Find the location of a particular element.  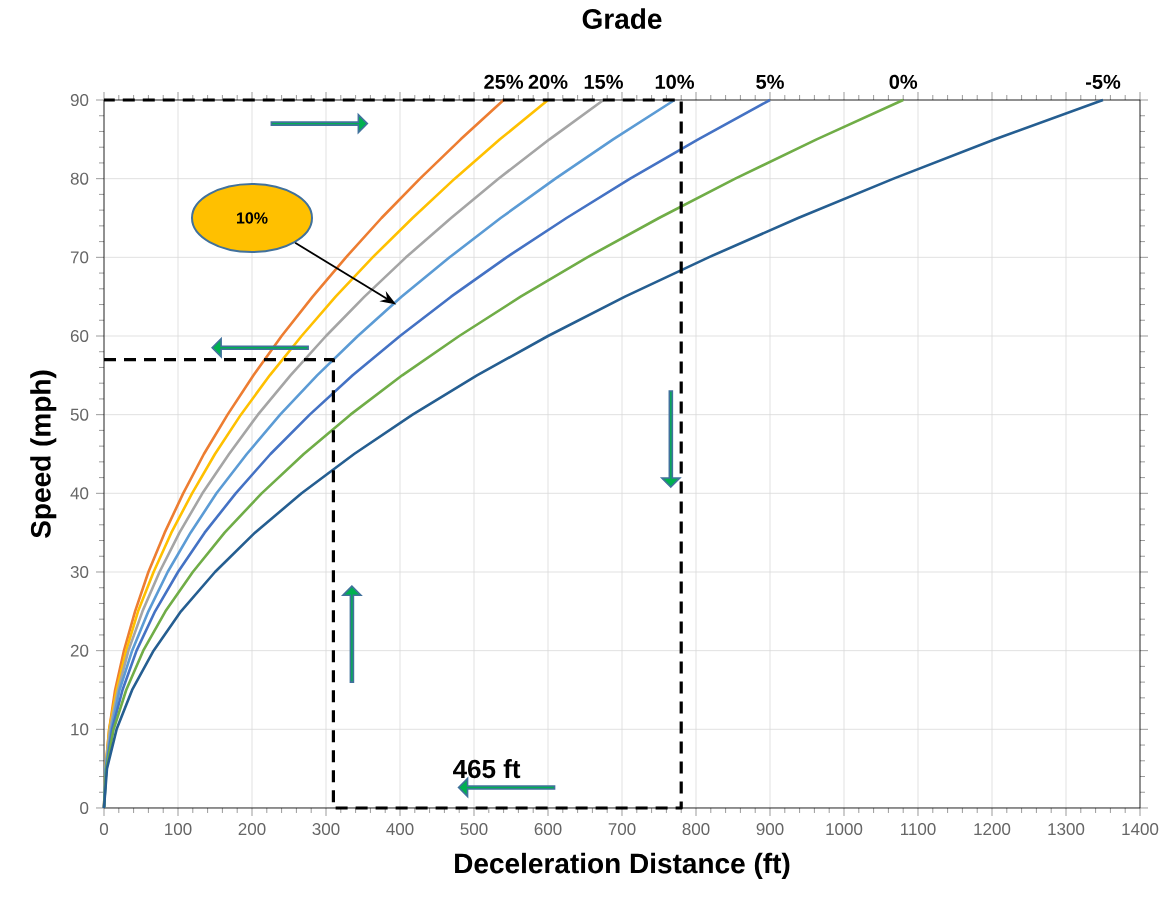

x-tick-label: 1400 is located at coordinates (1140, 829).